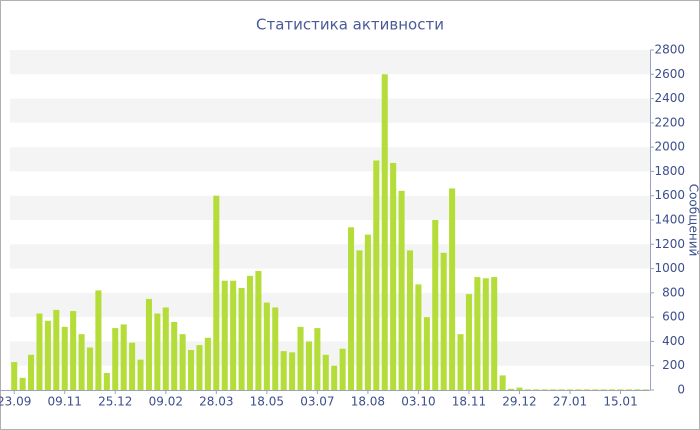 The image size is (700, 430). Describe the element at coordinates (681, 390) in the screenshot. I see `y-tick-label: 0` at that location.